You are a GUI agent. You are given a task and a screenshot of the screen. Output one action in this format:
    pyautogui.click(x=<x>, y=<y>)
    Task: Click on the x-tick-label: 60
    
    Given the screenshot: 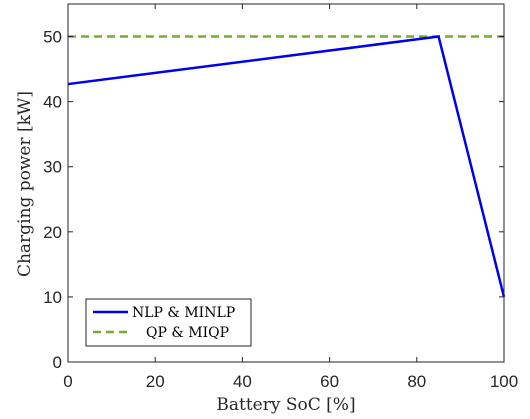 What is the action you would take?
    pyautogui.click(x=329, y=381)
    